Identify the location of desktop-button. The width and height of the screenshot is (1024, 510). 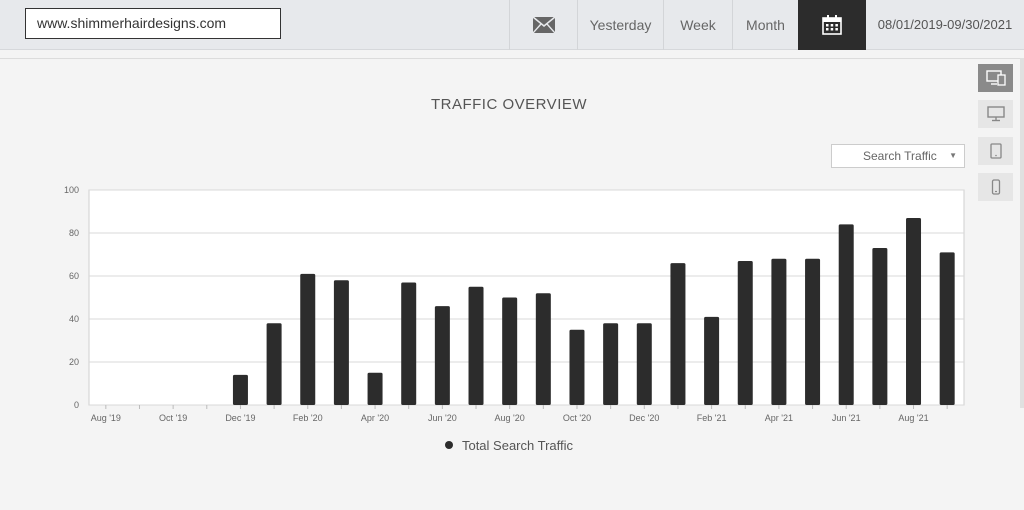
(995, 114).